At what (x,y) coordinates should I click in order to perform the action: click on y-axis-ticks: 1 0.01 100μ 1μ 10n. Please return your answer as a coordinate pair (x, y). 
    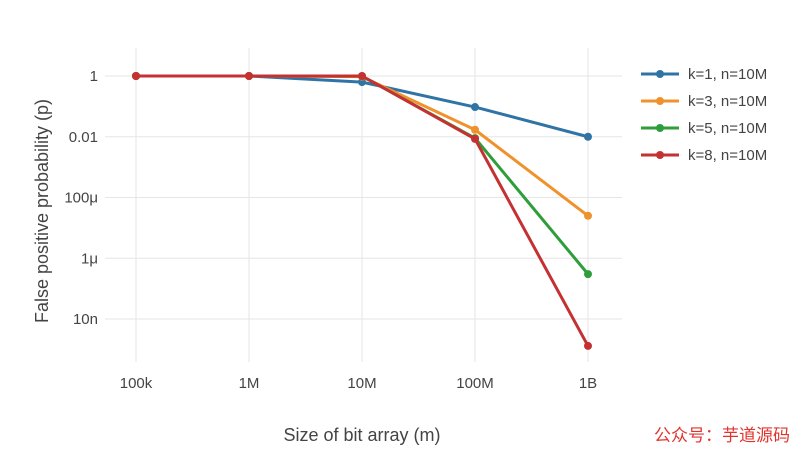
    Looking at the image, I should click on (81, 198).